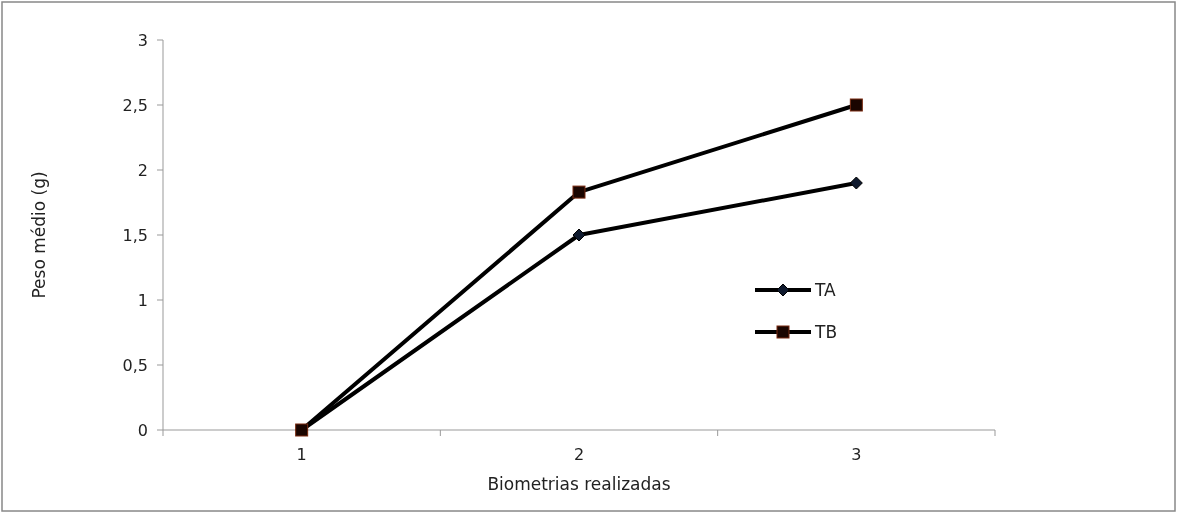 The image size is (1177, 513). I want to click on x-axis-title: Biometrias realizadas, so click(579, 484).